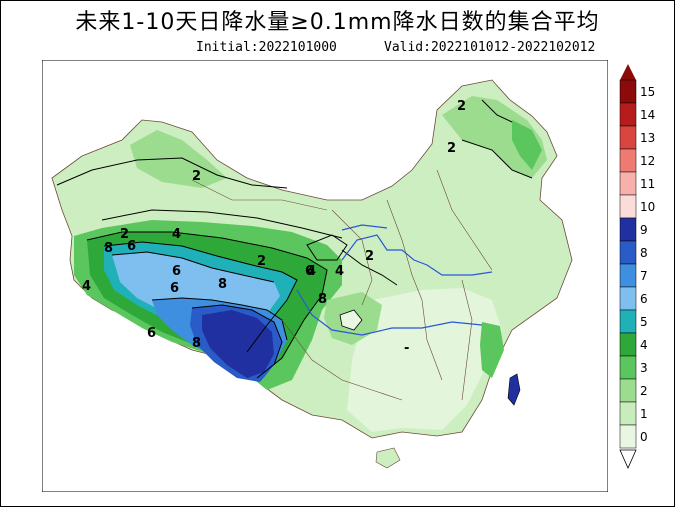 This screenshot has width=675, height=507. I want to click on contour-label: -, so click(406, 348).